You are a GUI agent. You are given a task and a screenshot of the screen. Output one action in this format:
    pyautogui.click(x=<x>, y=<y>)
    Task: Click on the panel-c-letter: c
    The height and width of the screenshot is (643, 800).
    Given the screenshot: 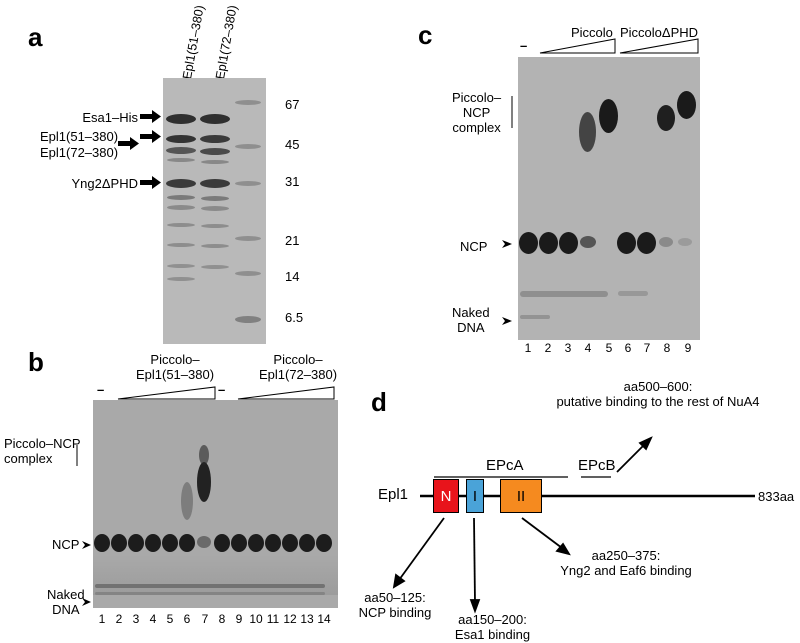 What is the action you would take?
    pyautogui.click(x=425, y=35)
    